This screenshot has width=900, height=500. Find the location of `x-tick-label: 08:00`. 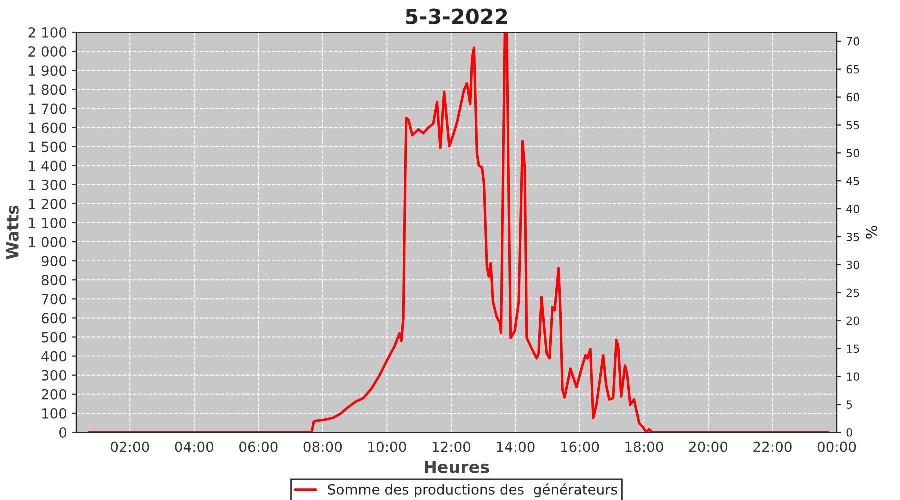

x-tick-label: 08:00 is located at coordinates (323, 447).